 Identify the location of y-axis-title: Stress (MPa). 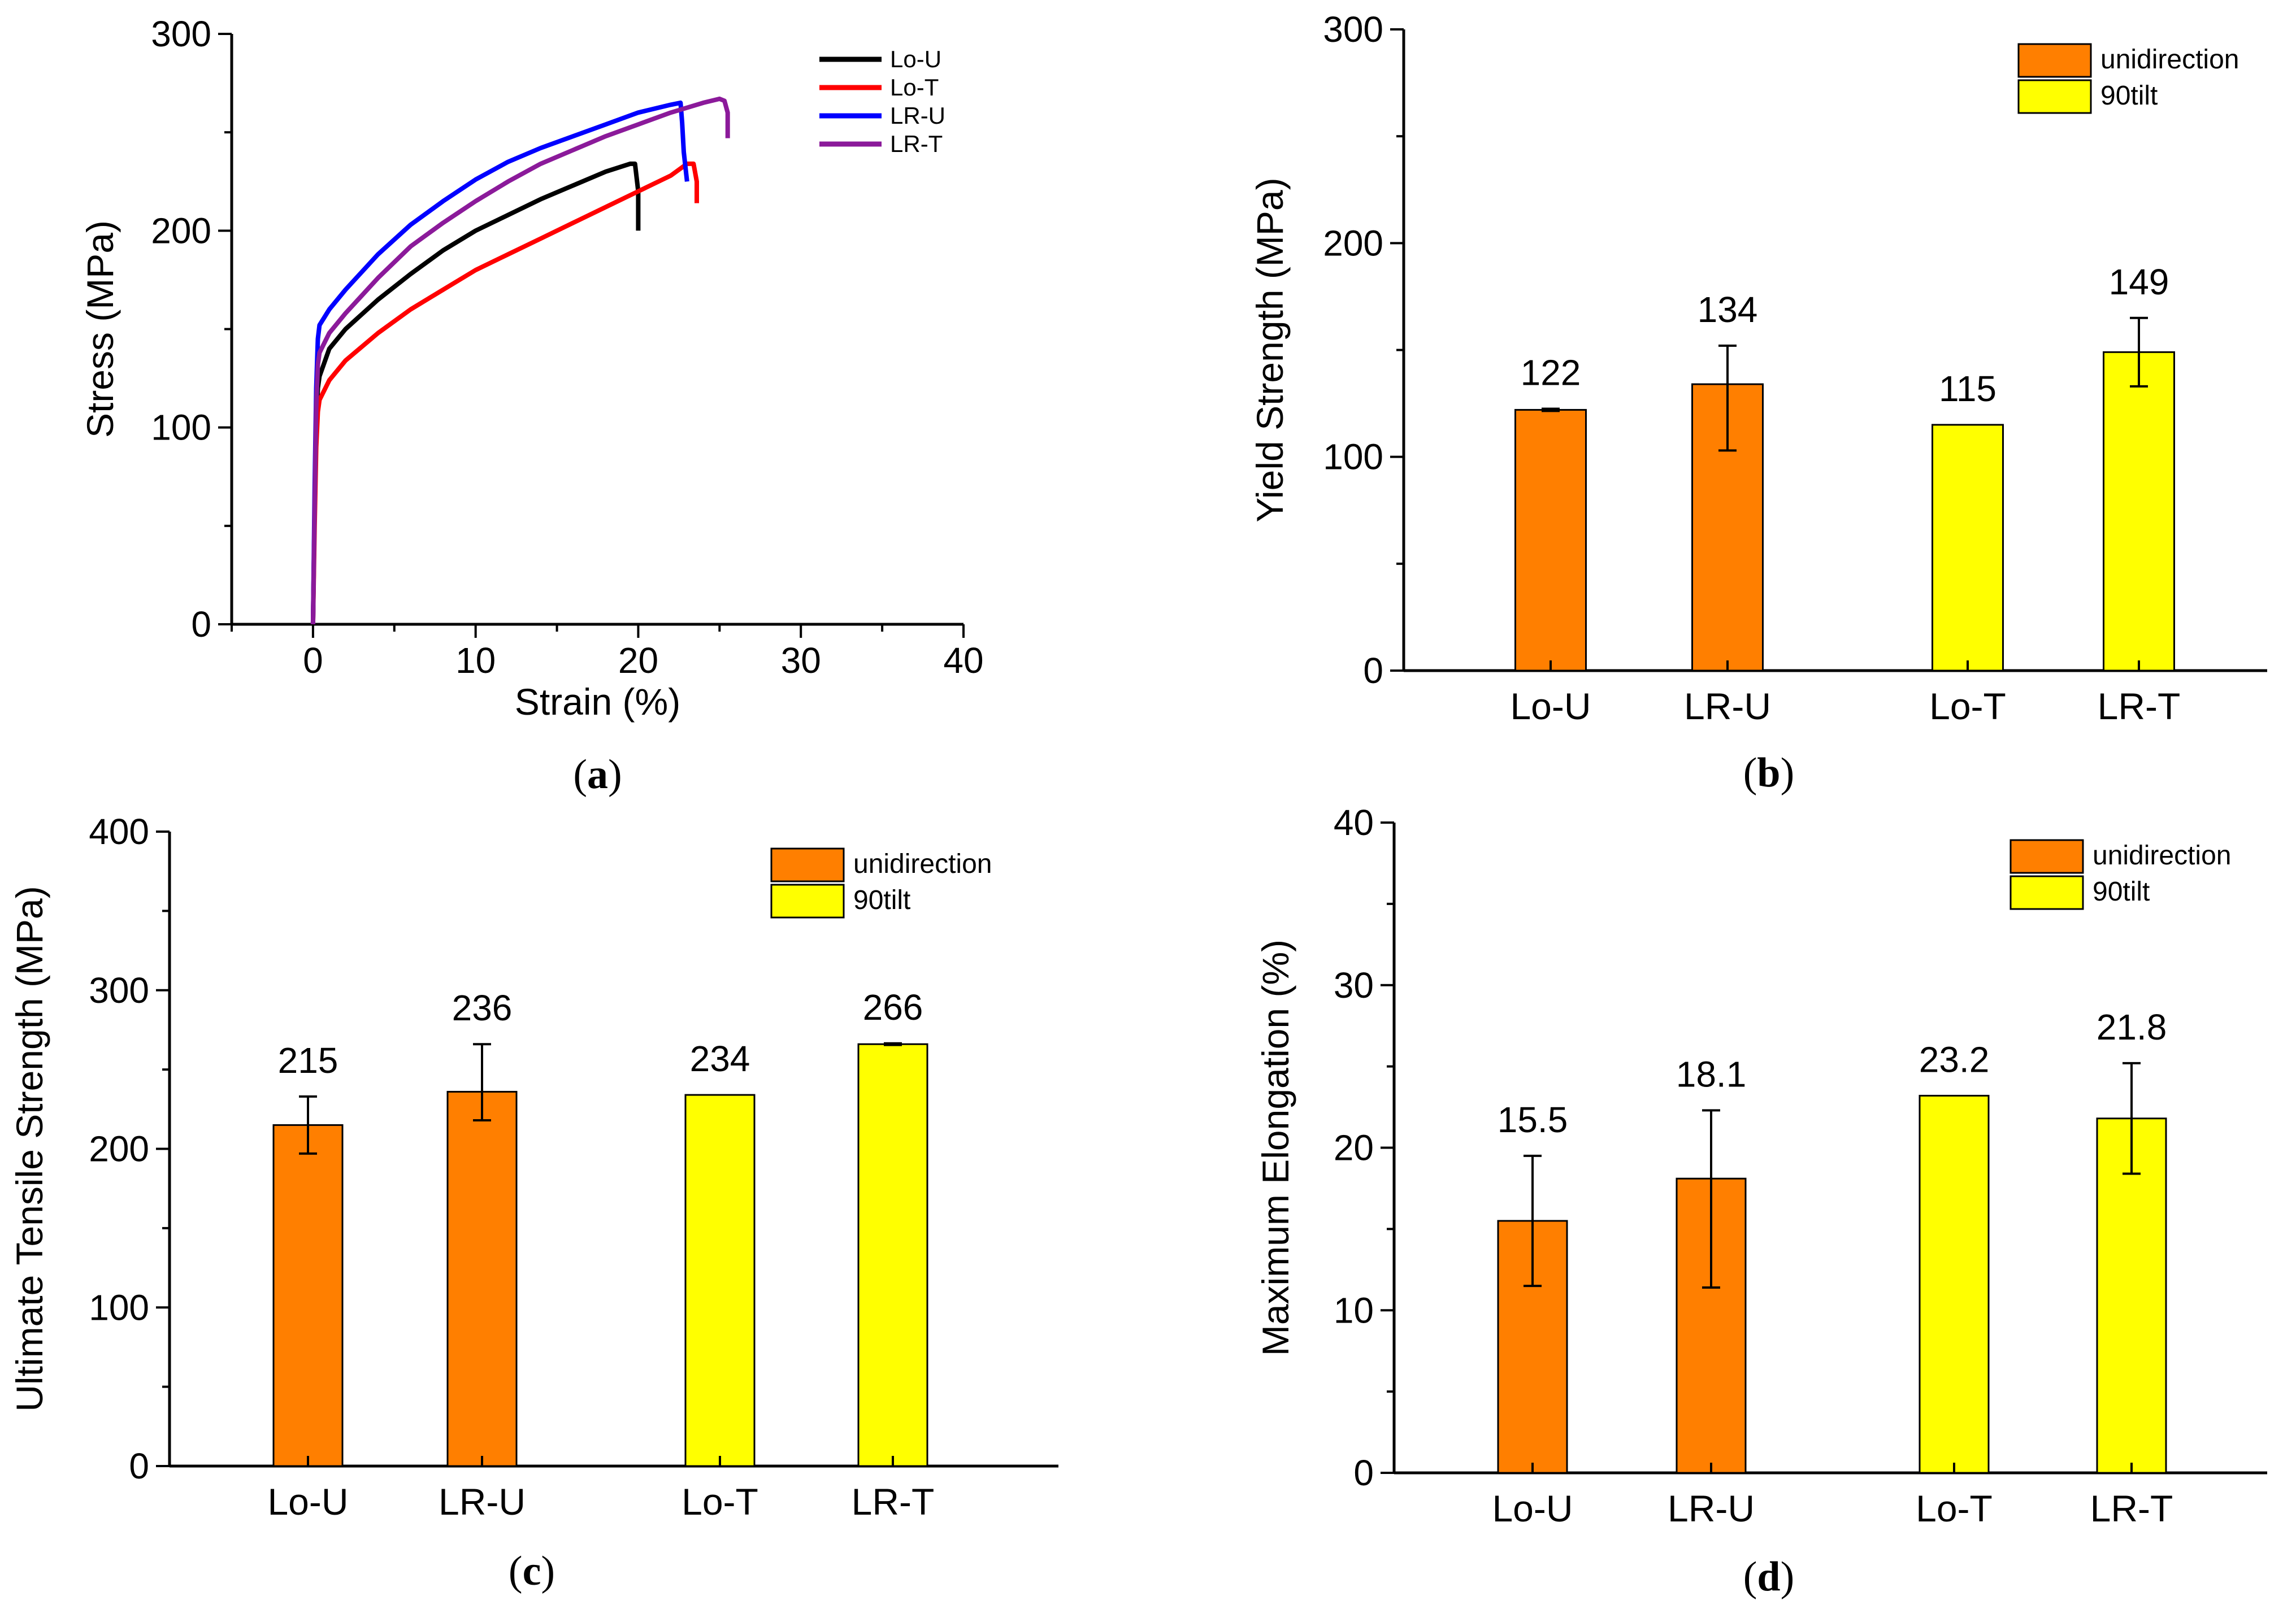
(100, 329).